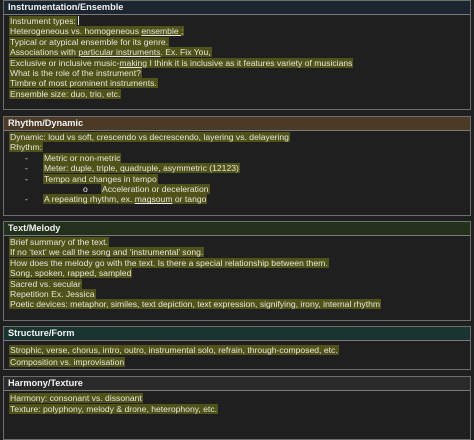  I want to click on text-line: What is the role of the instrument?, so click(239, 72).